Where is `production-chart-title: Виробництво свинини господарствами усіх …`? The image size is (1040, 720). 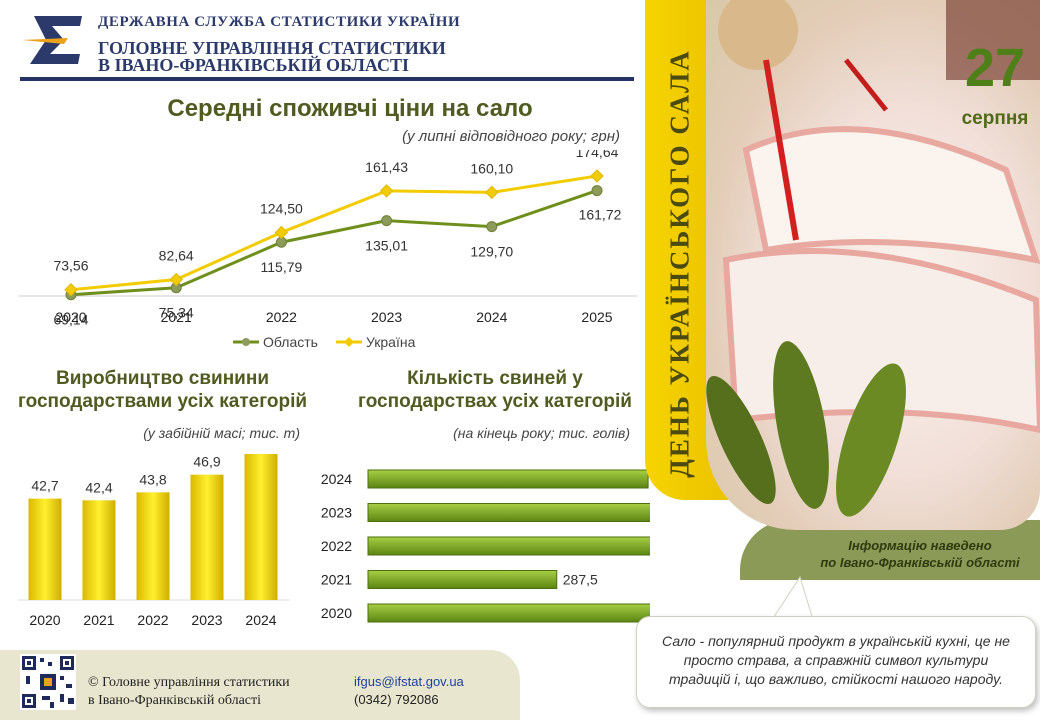 production-chart-title: Виробництво свинини господарствами усіх … is located at coordinates (162, 390).